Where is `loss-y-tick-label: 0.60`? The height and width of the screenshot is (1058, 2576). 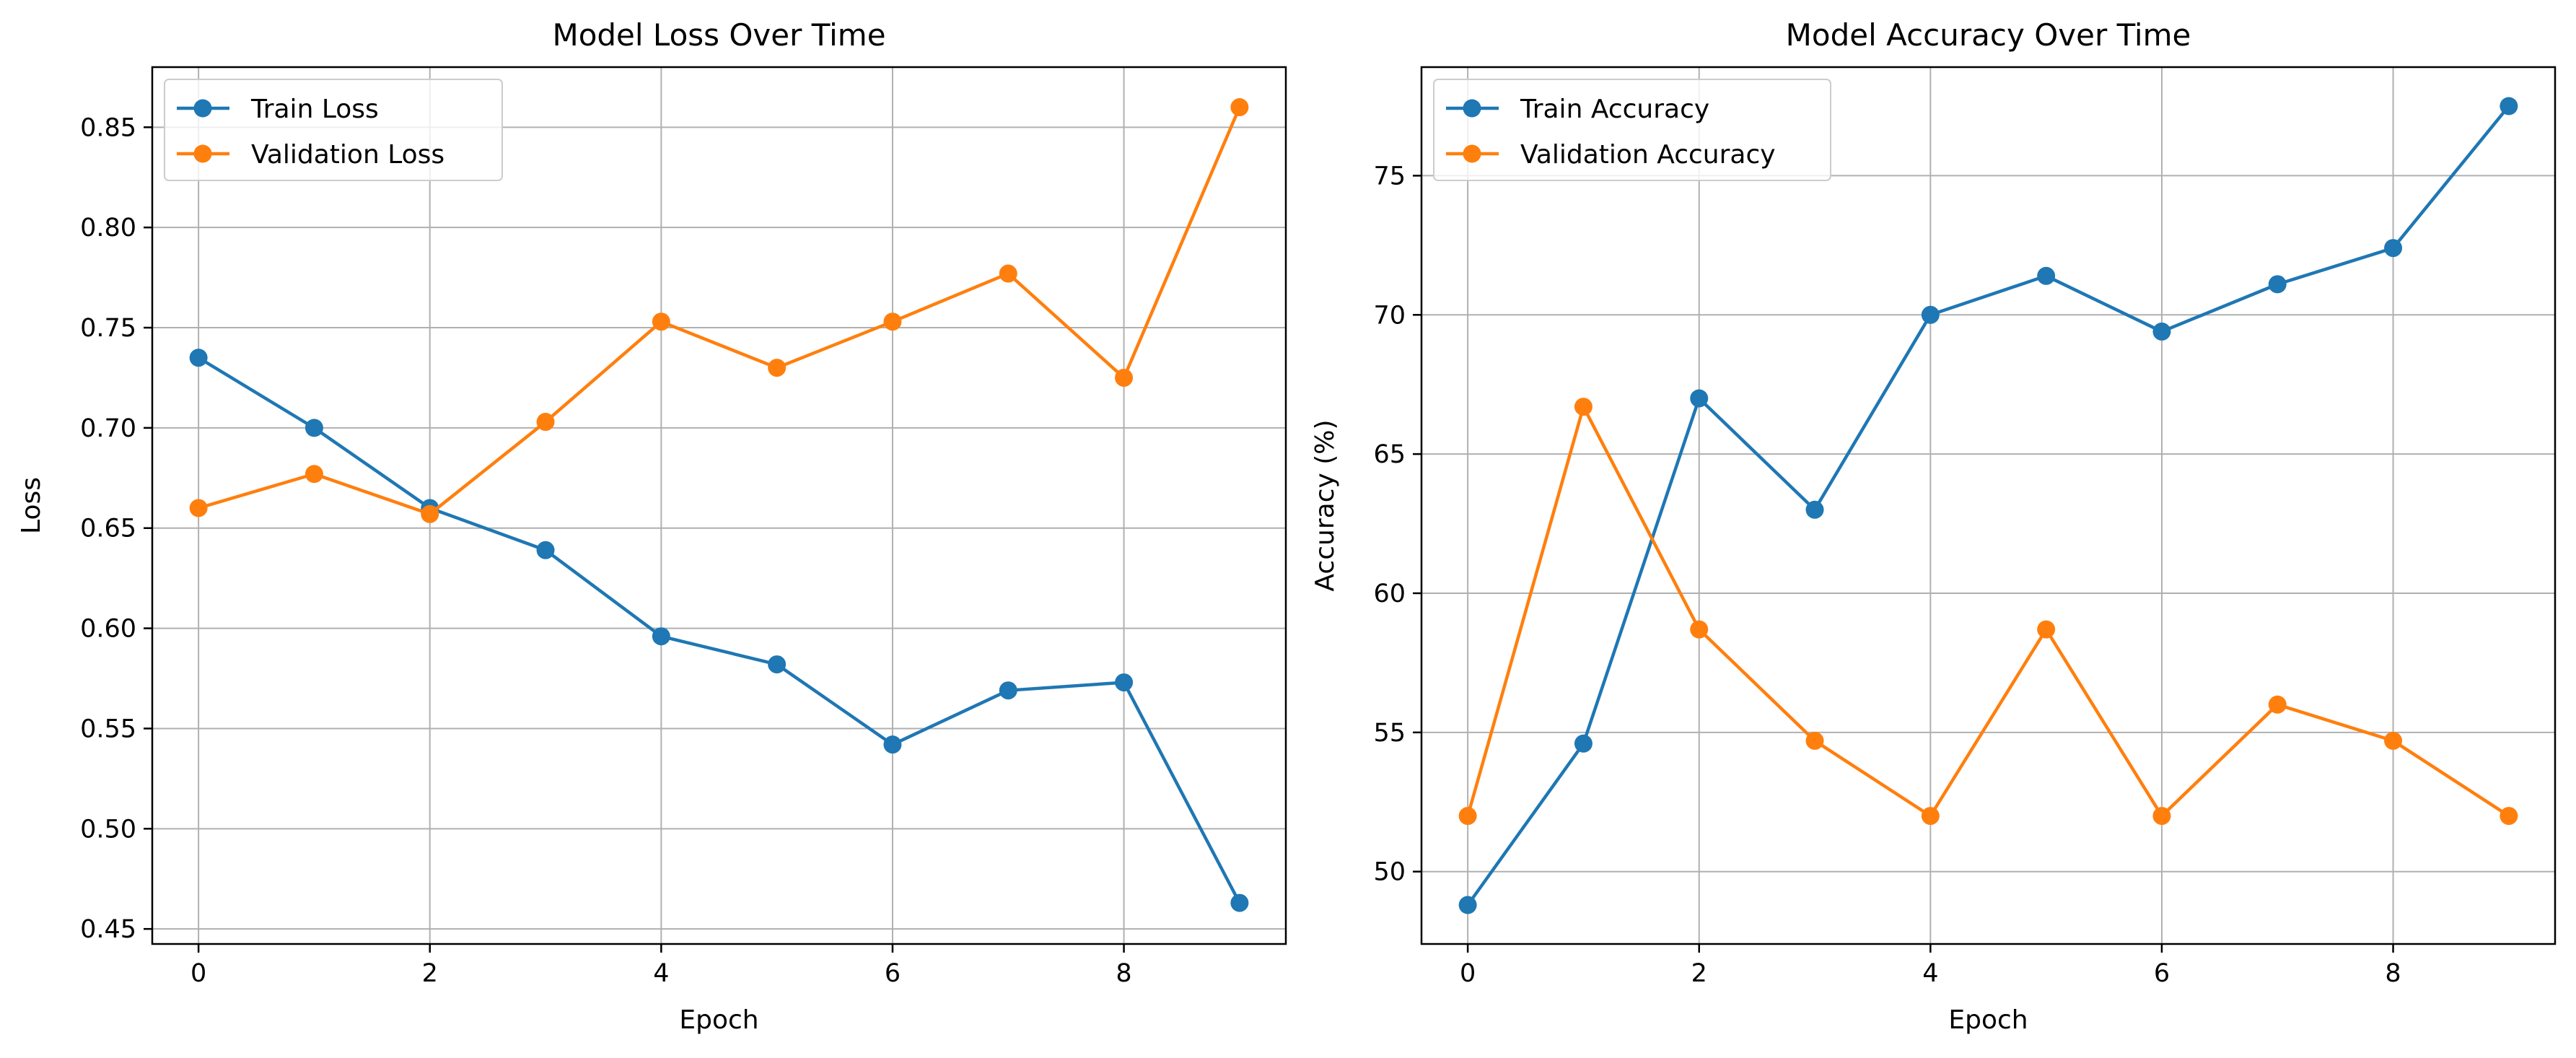 loss-y-tick-label: 0.60 is located at coordinates (108, 629).